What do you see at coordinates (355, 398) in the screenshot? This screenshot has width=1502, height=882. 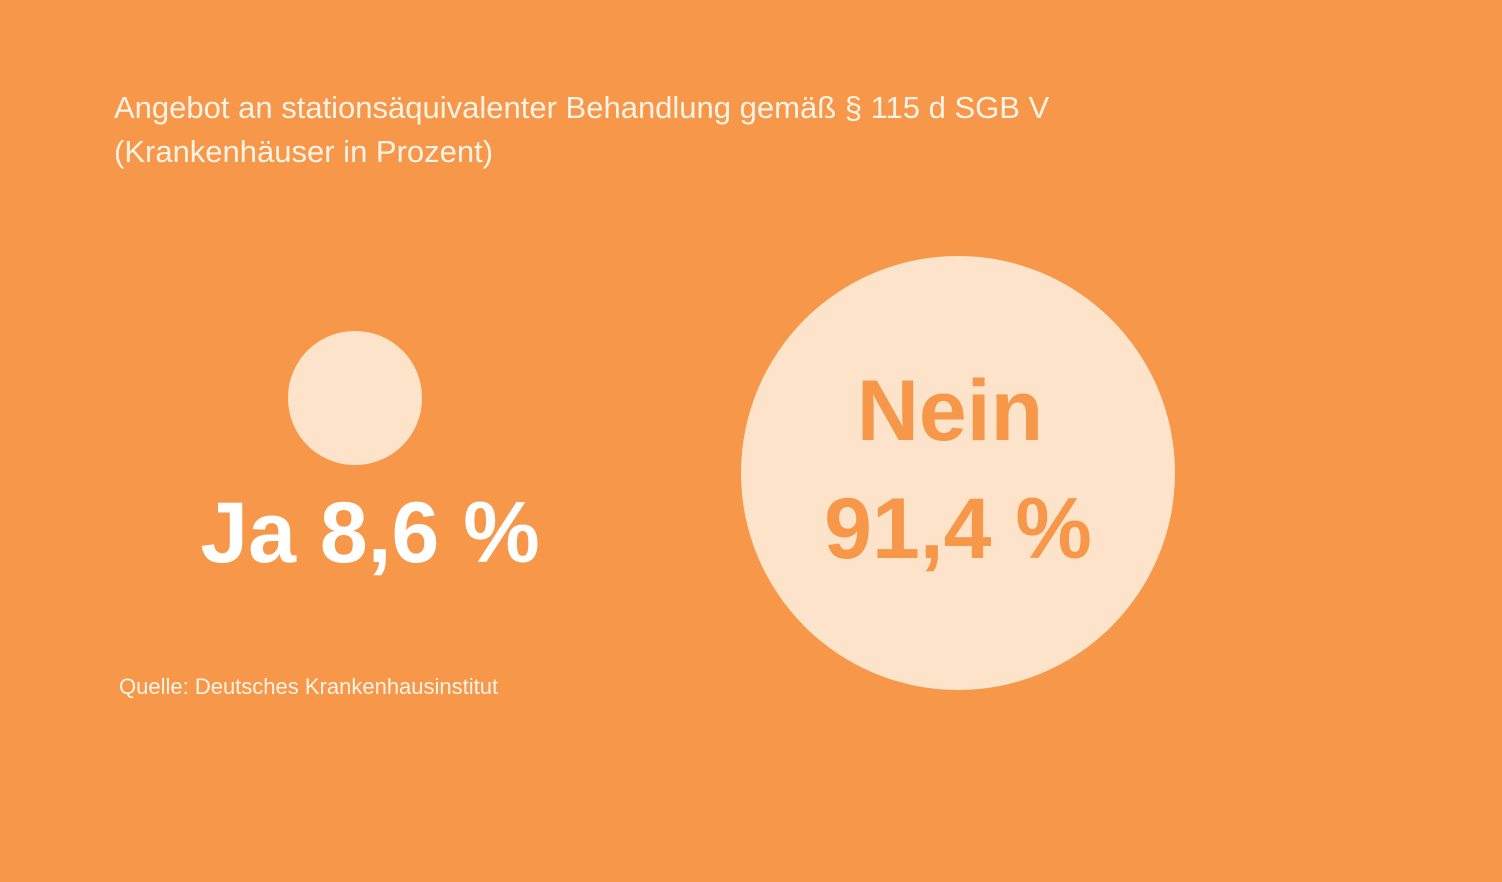 I see `bubble-ja` at bounding box center [355, 398].